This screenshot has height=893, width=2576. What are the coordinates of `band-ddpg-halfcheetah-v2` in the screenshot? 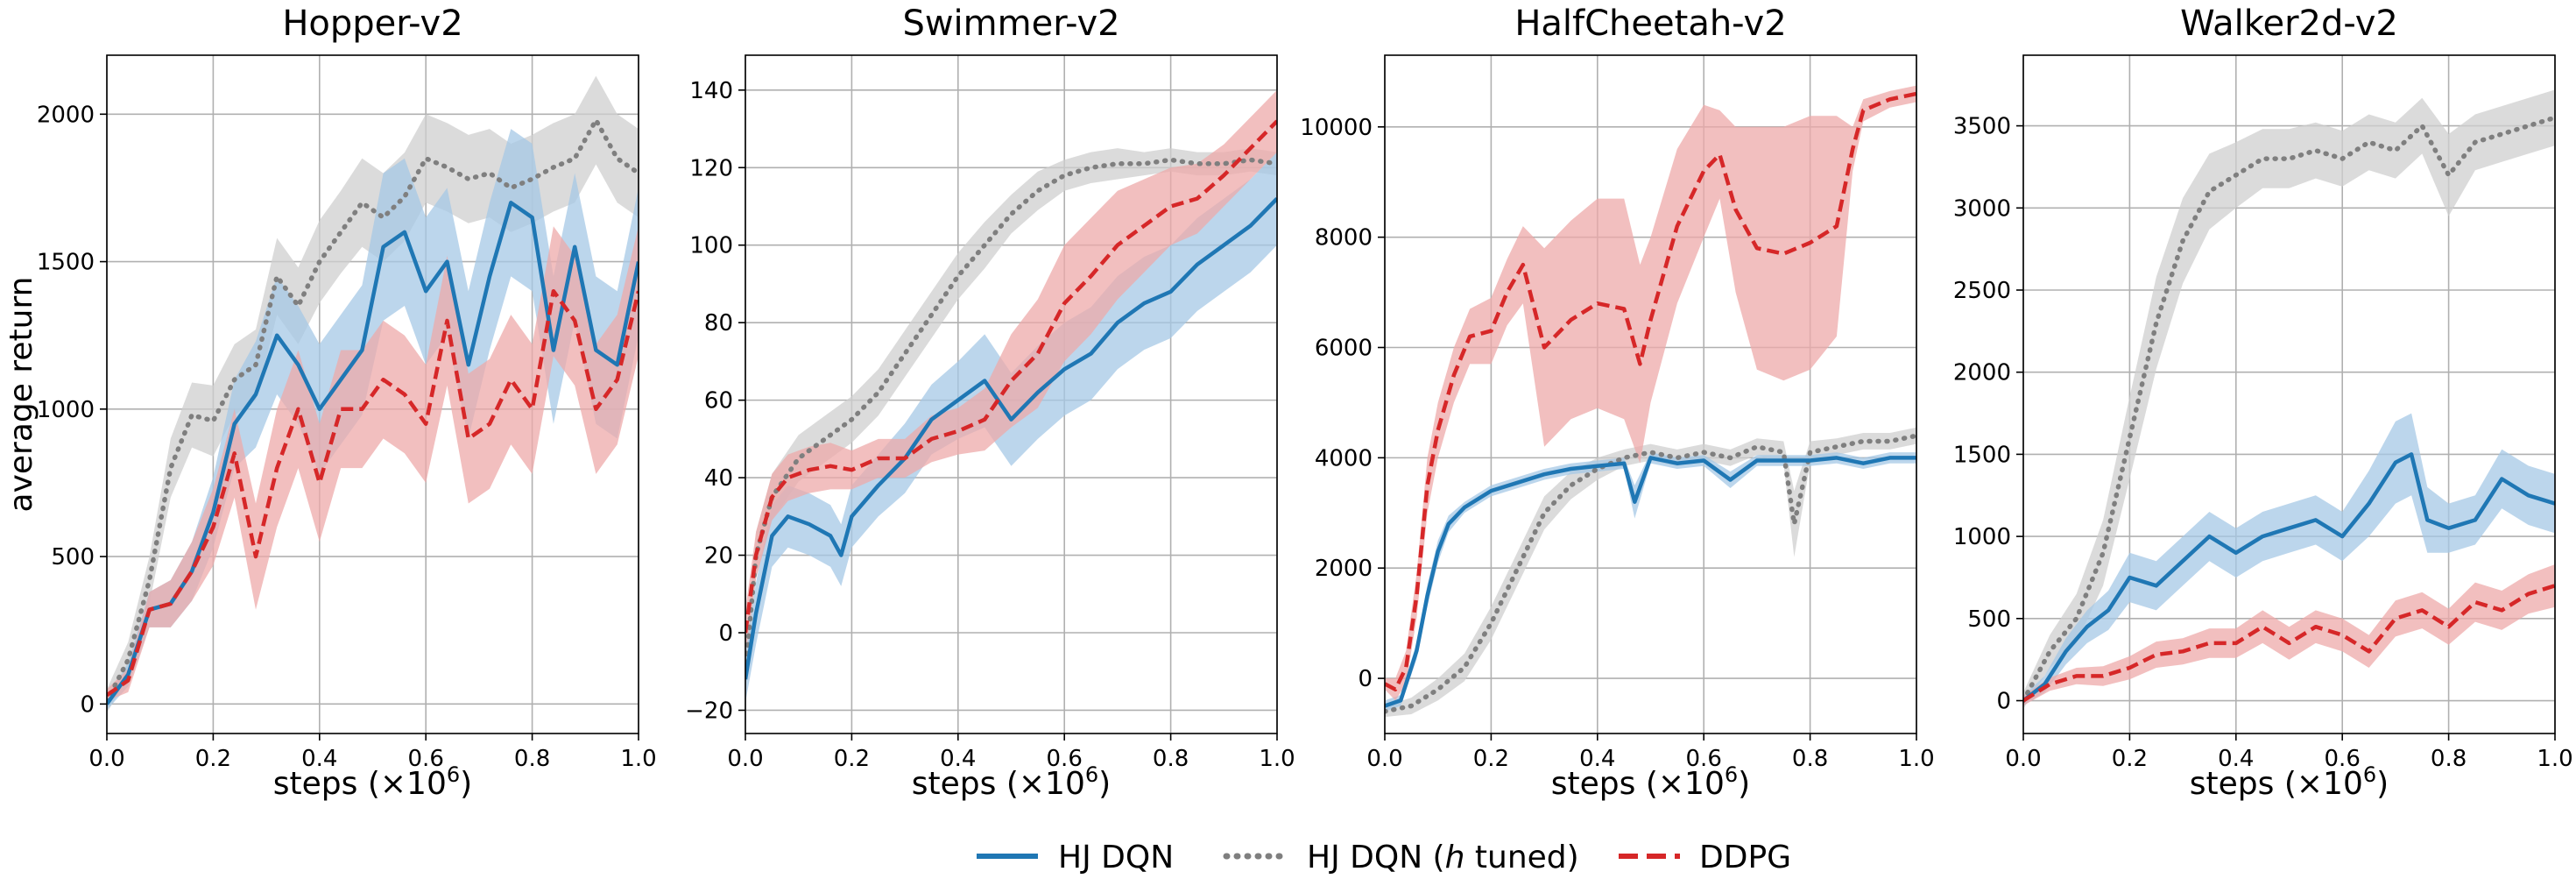 It's located at (1650, 393).